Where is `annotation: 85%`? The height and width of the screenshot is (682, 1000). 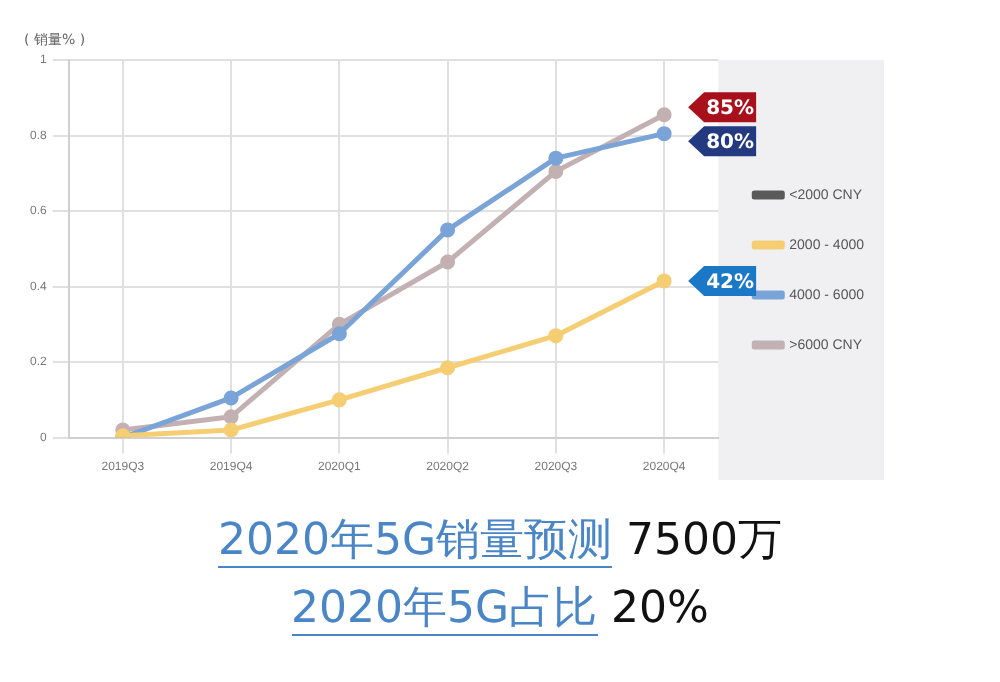 annotation: 85% is located at coordinates (730, 109).